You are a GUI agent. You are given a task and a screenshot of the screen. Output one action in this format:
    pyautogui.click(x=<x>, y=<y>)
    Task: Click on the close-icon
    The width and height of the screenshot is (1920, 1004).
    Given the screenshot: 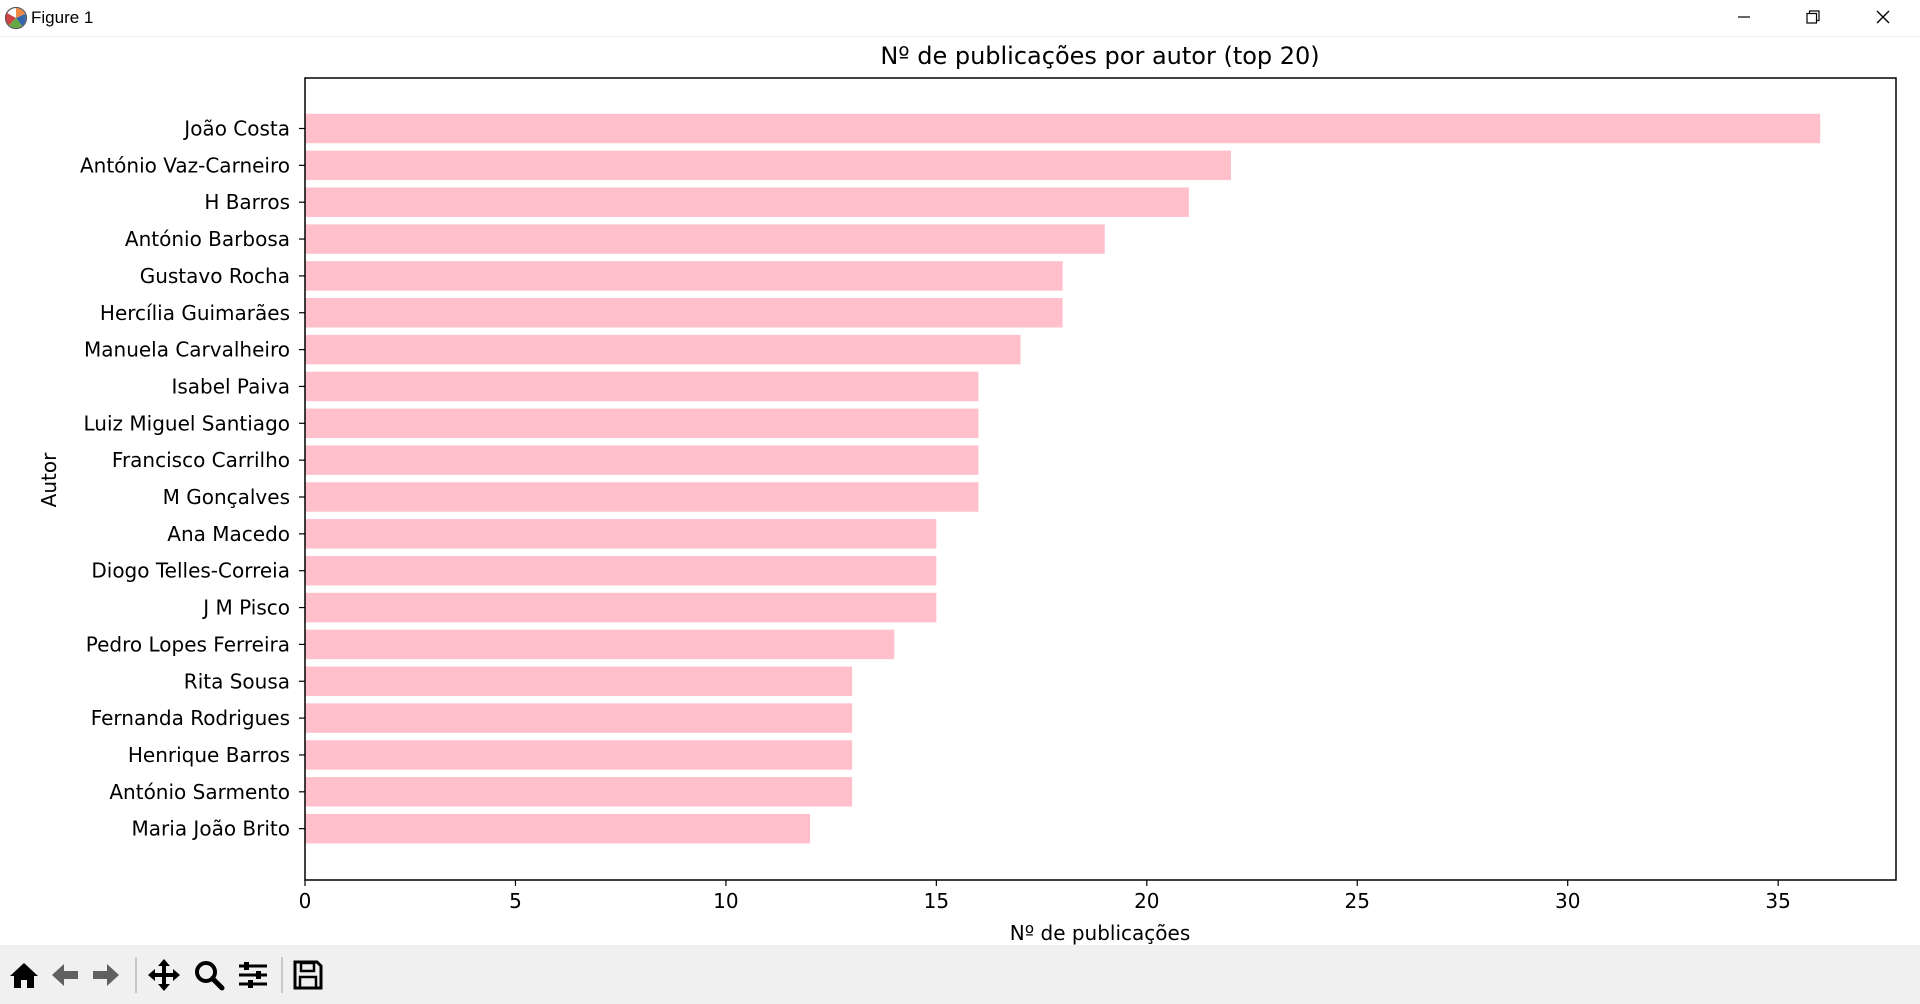 What is the action you would take?
    pyautogui.click(x=1882, y=17)
    